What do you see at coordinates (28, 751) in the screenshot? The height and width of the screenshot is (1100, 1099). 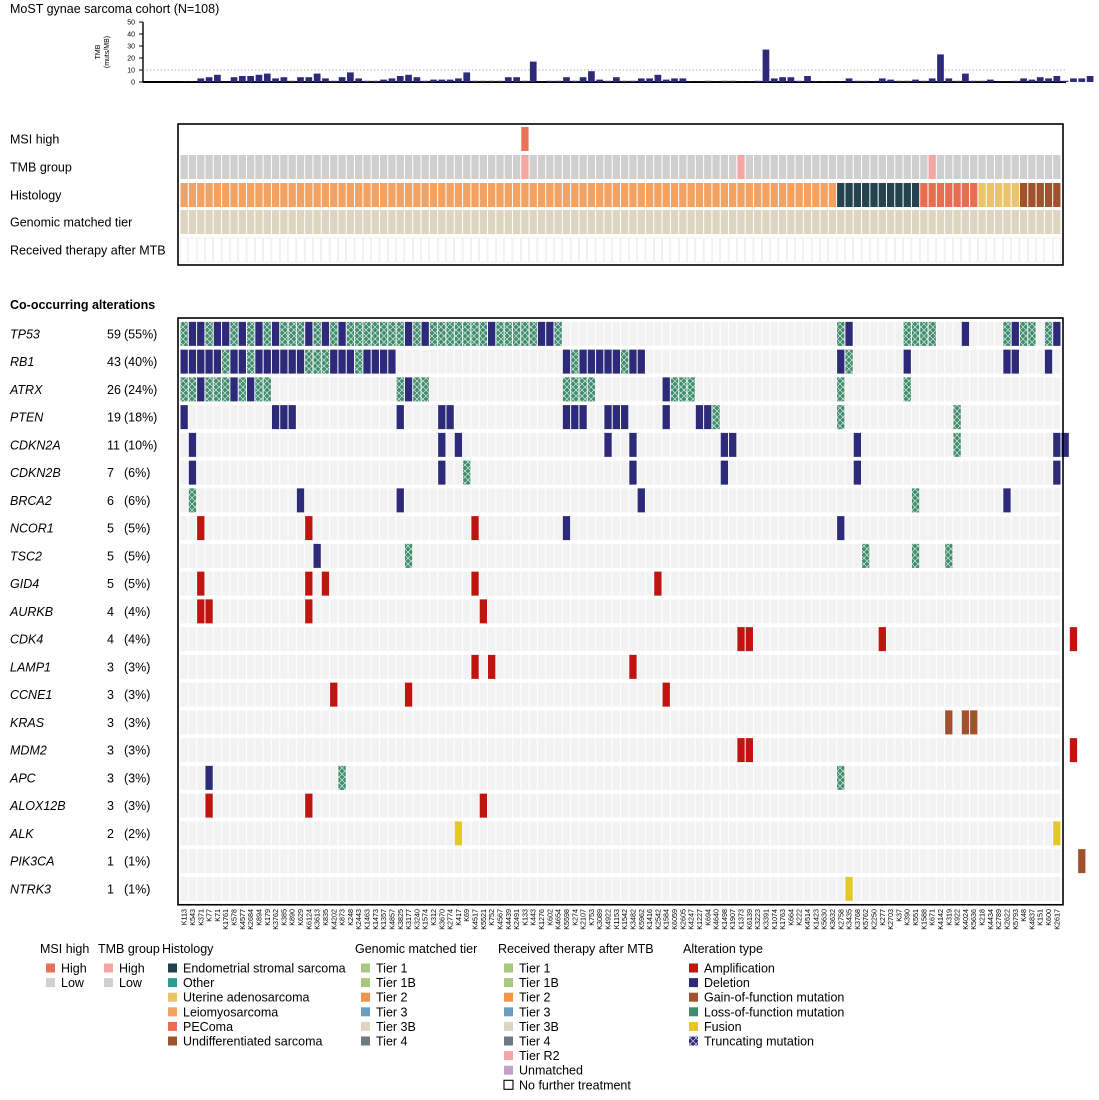 I see `gene-label: MDM2` at bounding box center [28, 751].